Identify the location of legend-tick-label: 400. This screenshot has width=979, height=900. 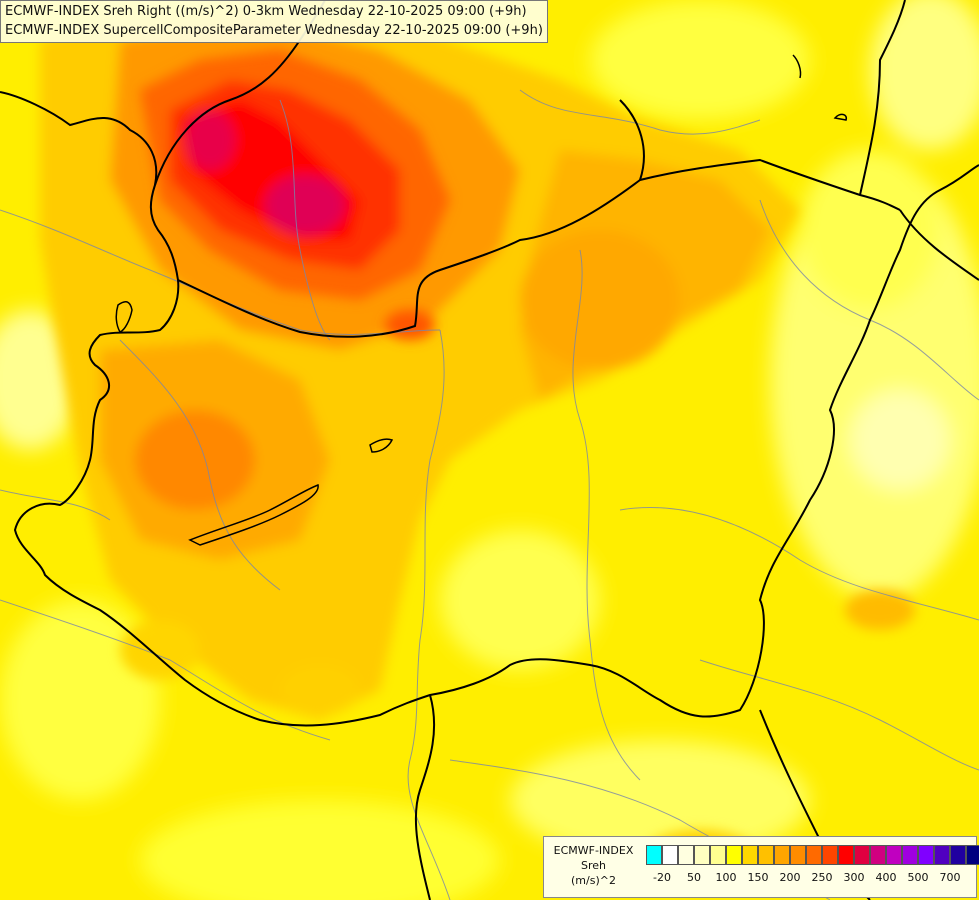
(886, 877).